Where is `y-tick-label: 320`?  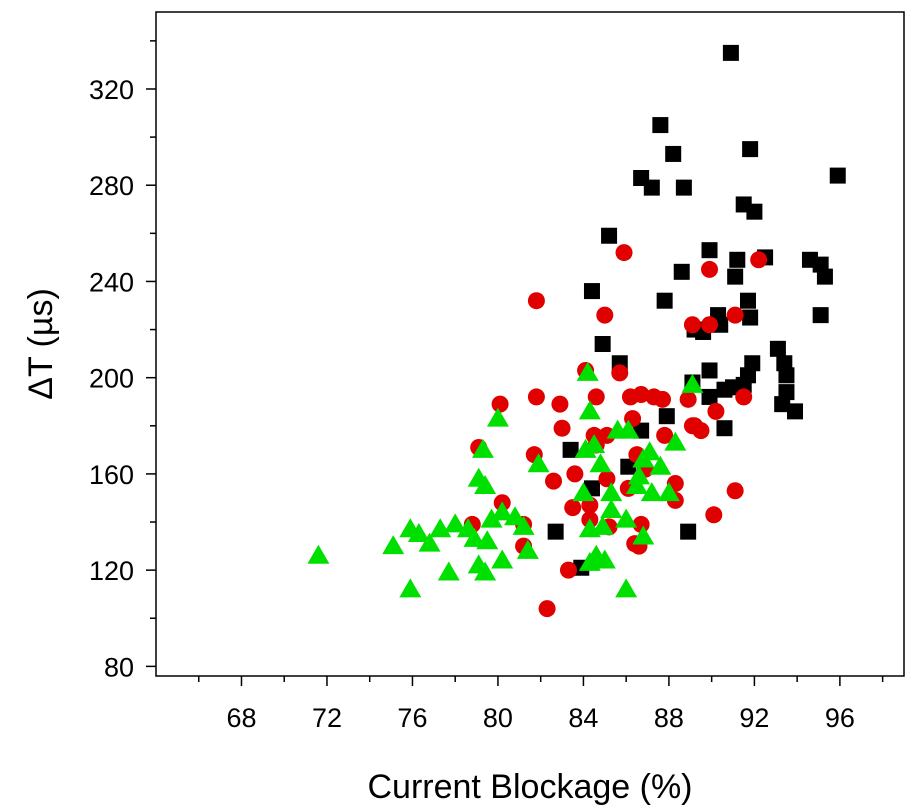
y-tick-label: 320 is located at coordinates (111, 90).